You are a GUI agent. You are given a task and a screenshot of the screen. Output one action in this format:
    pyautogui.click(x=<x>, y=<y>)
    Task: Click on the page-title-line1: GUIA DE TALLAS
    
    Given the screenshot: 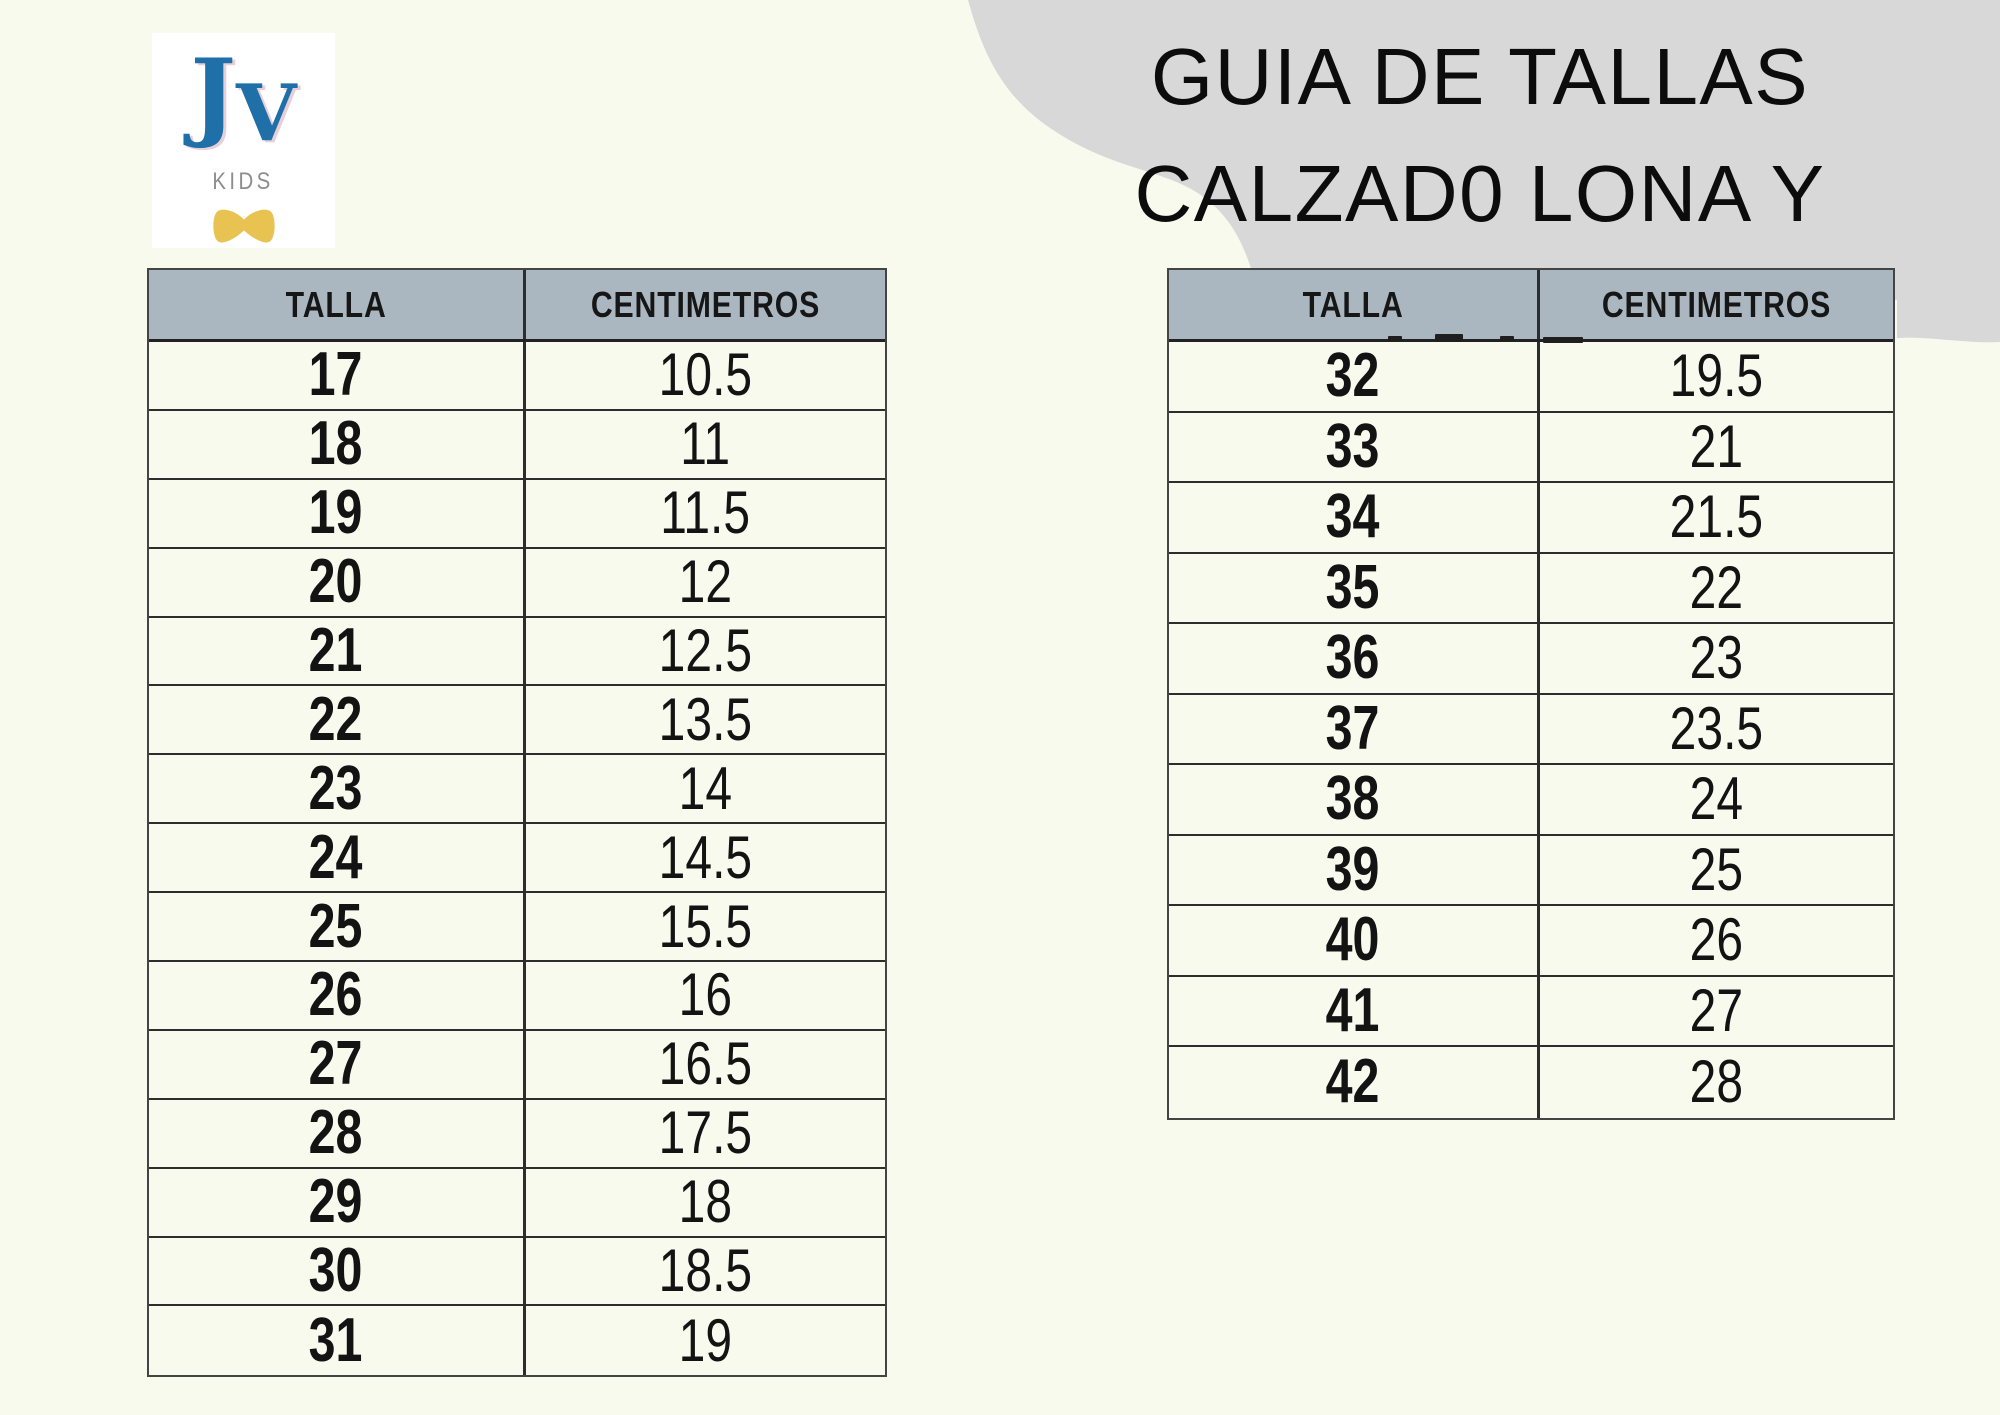 What is the action you would take?
    pyautogui.click(x=1480, y=76)
    